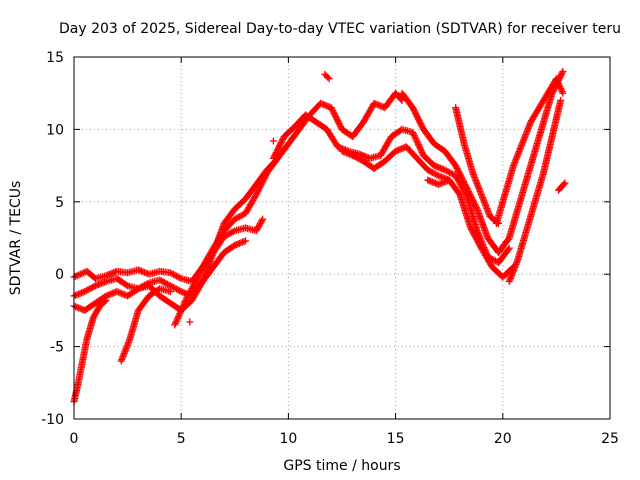 Image resolution: width=640 pixels, height=480 pixels. What do you see at coordinates (59, 275) in the screenshot?
I see `y-tick-label: 0` at bounding box center [59, 275].